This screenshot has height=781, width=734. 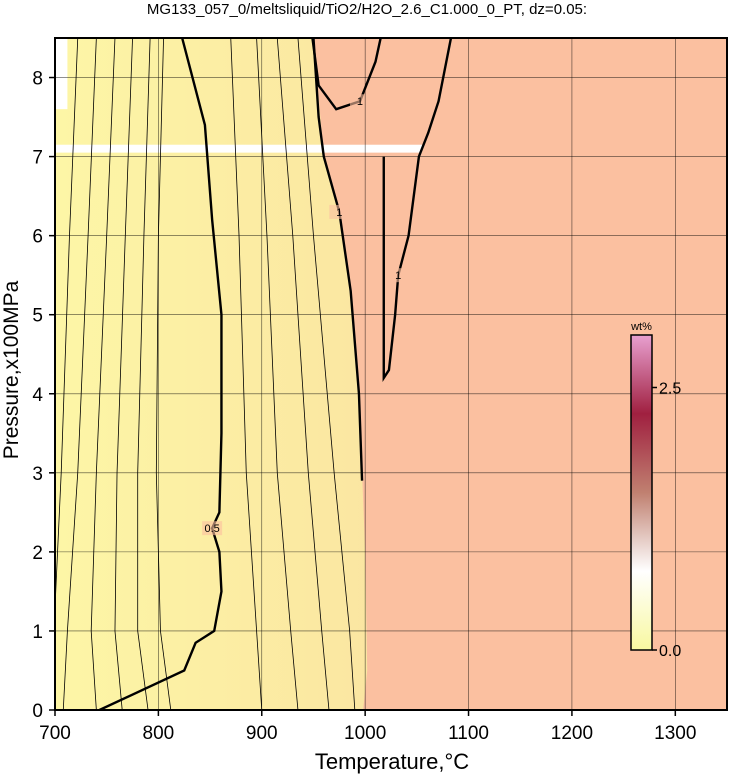 I want to click on x-axis-label: Temperature,°C, so click(x=392, y=761).